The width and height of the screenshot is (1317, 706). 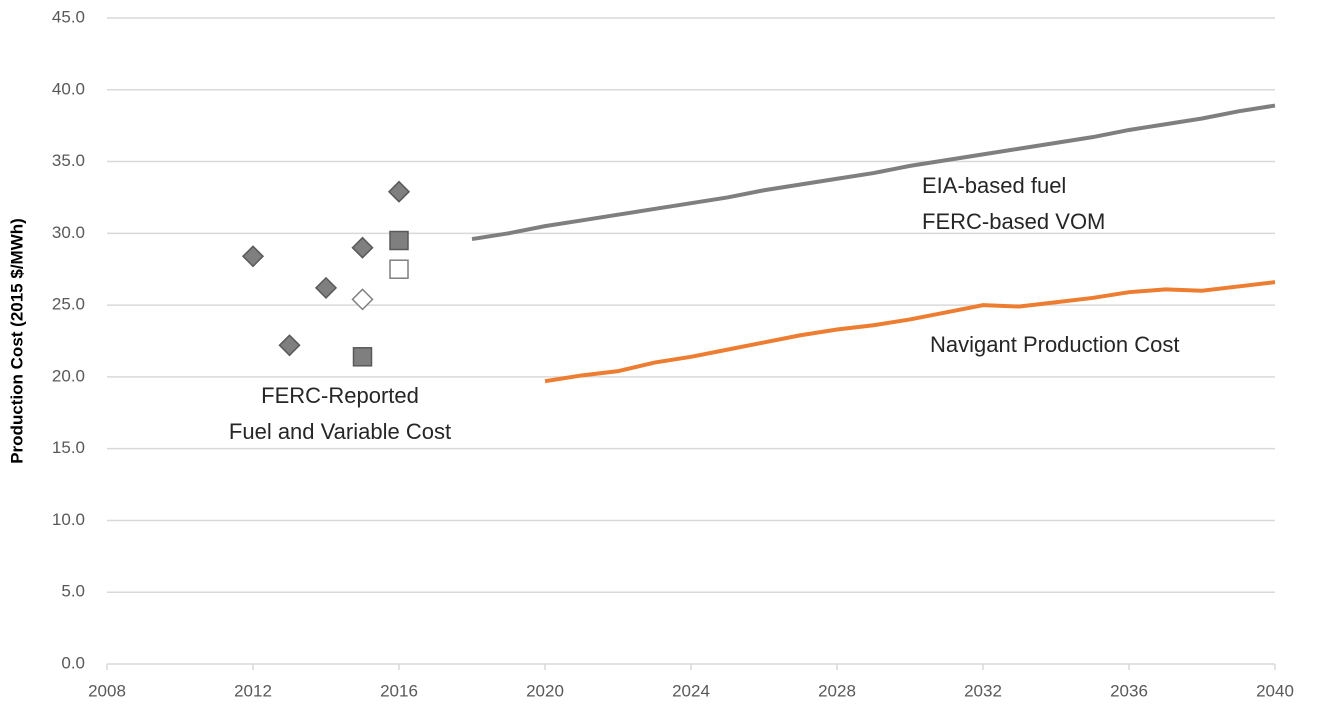 What do you see at coordinates (68, 16) in the screenshot?
I see `y-tick-label: 45.0` at bounding box center [68, 16].